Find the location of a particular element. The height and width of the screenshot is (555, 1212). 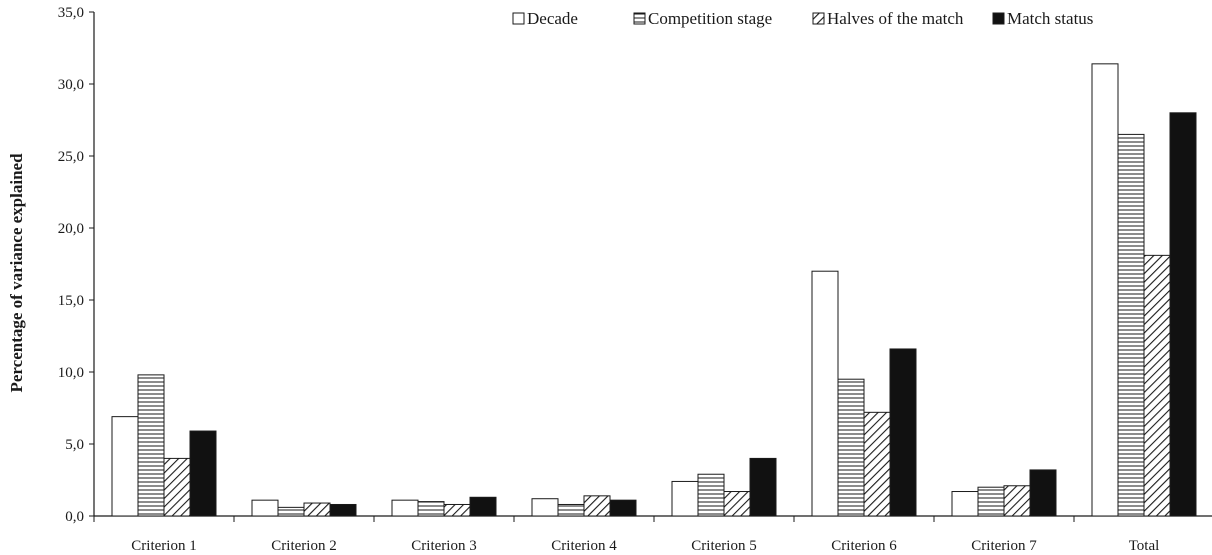

x-tick-label: Criterion 4 is located at coordinates (584, 546).